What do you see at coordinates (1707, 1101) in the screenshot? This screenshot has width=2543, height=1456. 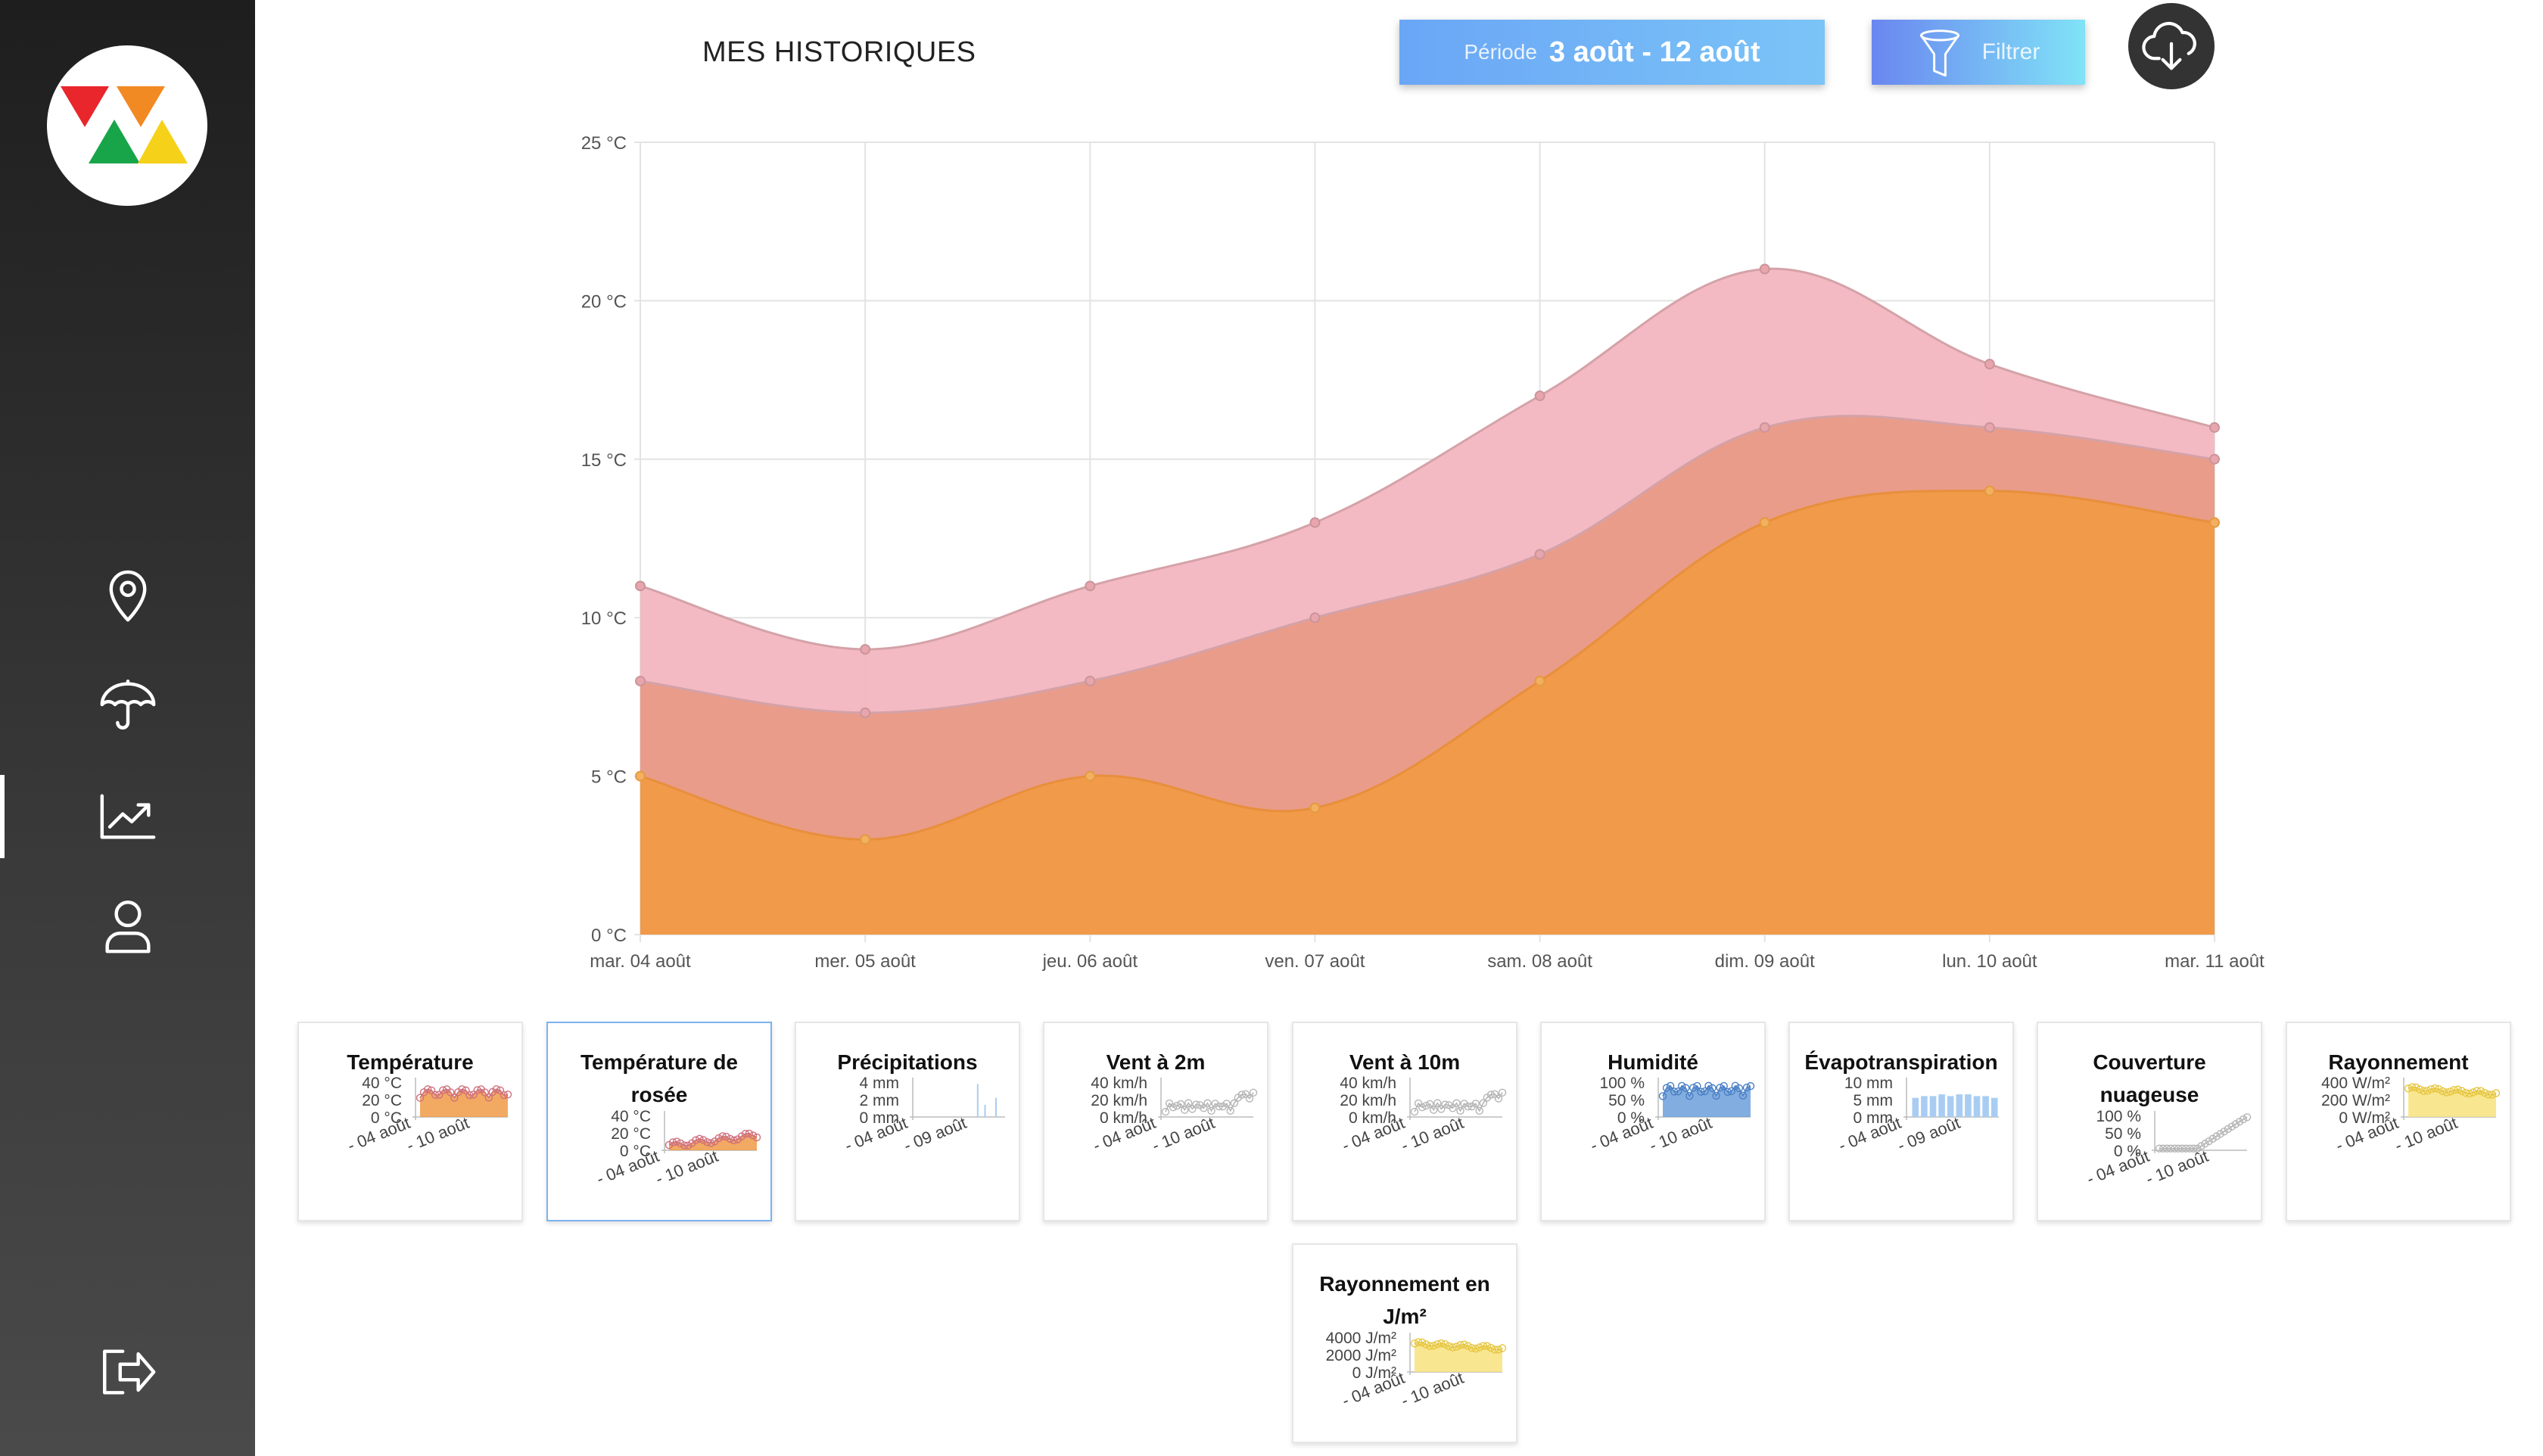 I see `mini-area` at bounding box center [1707, 1101].